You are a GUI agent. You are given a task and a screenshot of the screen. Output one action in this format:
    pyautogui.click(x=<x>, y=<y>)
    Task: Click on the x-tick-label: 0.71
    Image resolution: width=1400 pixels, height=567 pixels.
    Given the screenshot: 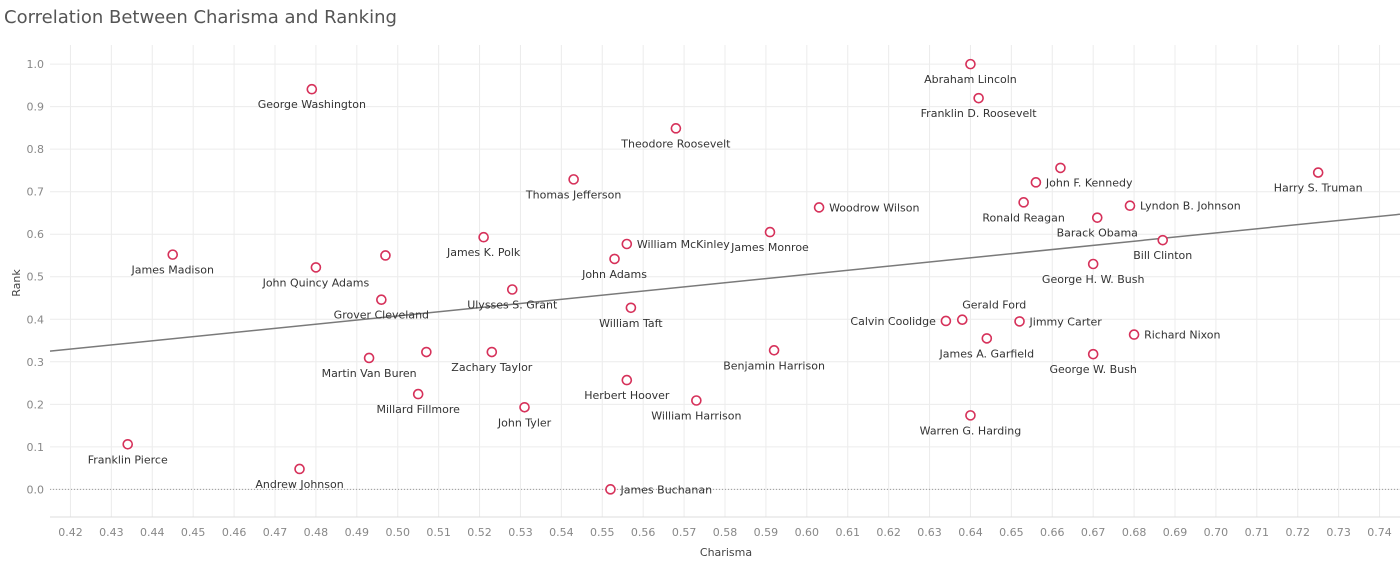 What is the action you would take?
    pyautogui.click(x=1257, y=532)
    